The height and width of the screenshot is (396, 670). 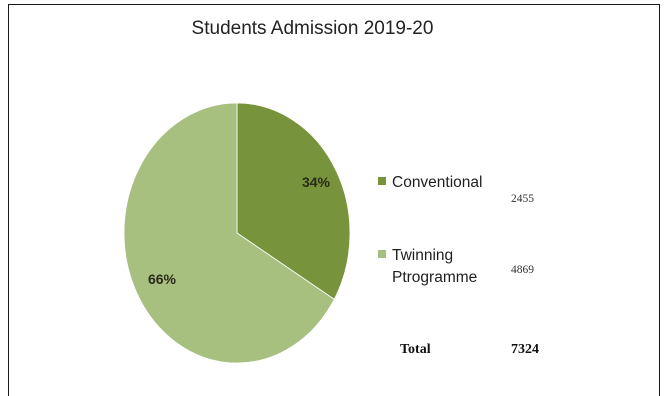 What do you see at coordinates (522, 270) in the screenshot?
I see `count-twinning: 4869` at bounding box center [522, 270].